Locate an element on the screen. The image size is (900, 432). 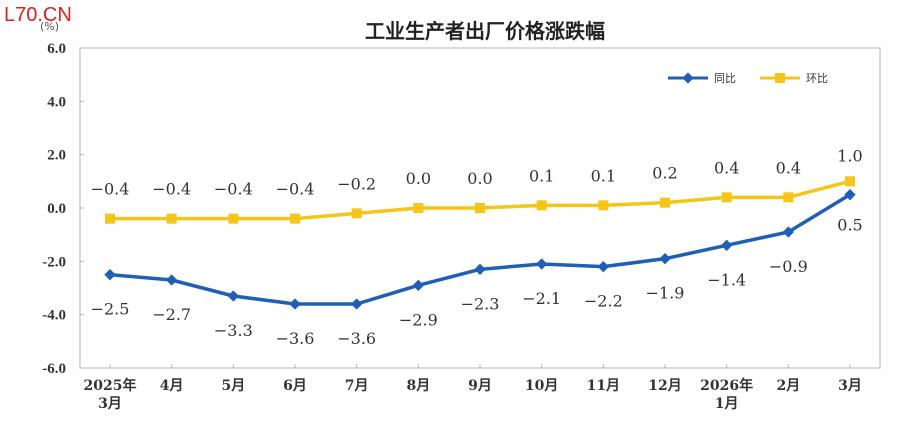
data-label-mom: 0.2 is located at coordinates (664, 173).